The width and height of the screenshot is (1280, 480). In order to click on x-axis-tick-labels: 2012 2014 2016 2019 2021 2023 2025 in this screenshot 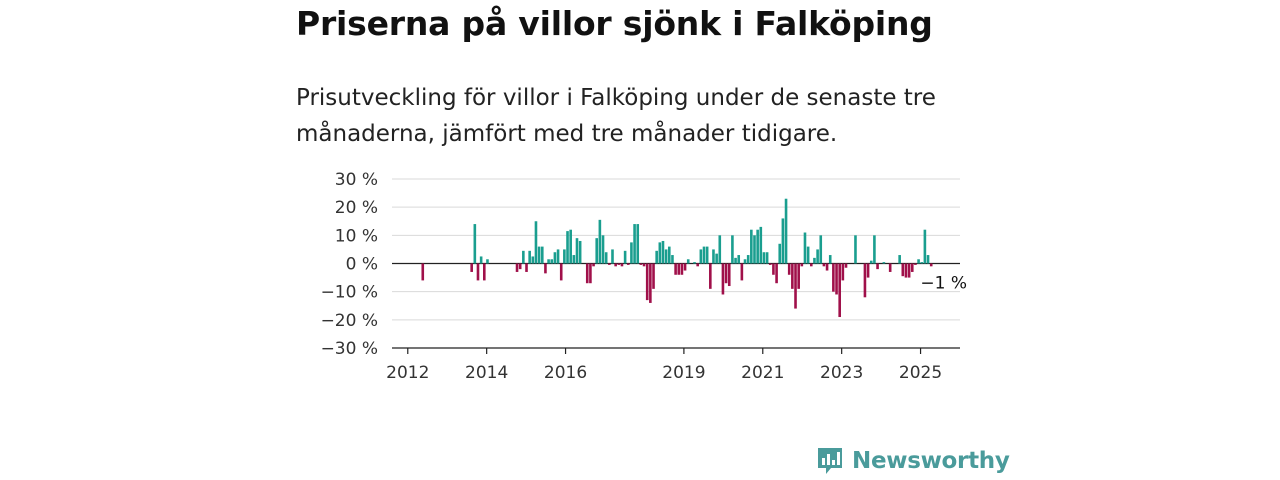, I will do `click(664, 373)`.